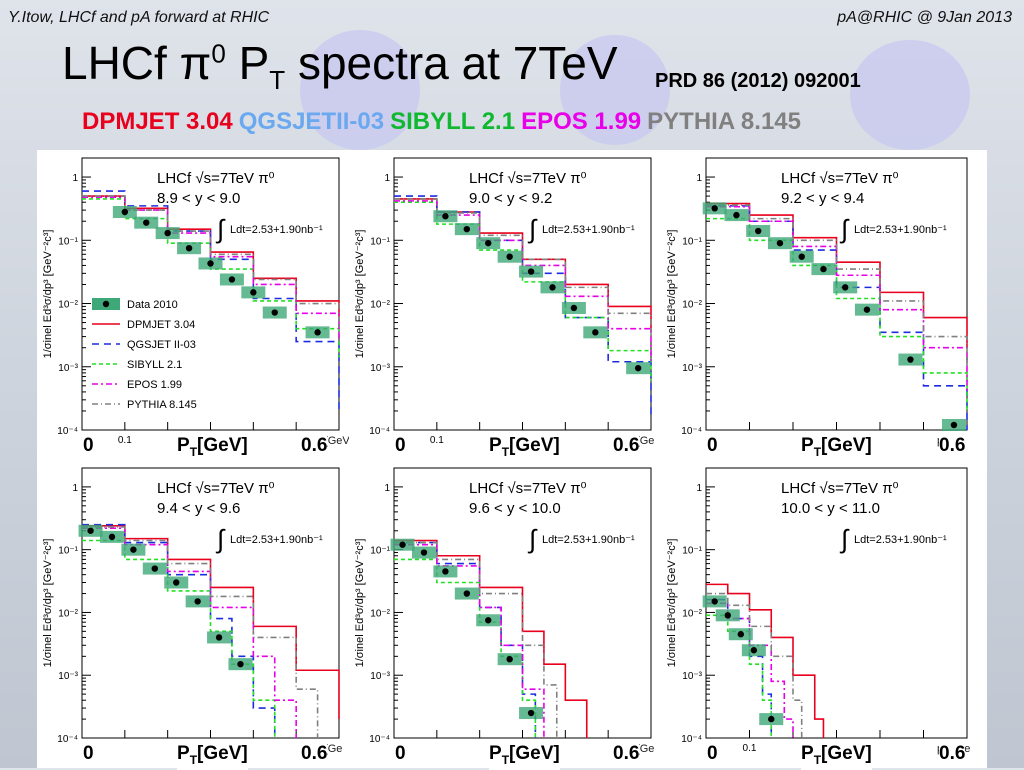  Describe the element at coordinates (451, 63) in the screenshot. I see `title-text: spectra at 7TeV` at that location.